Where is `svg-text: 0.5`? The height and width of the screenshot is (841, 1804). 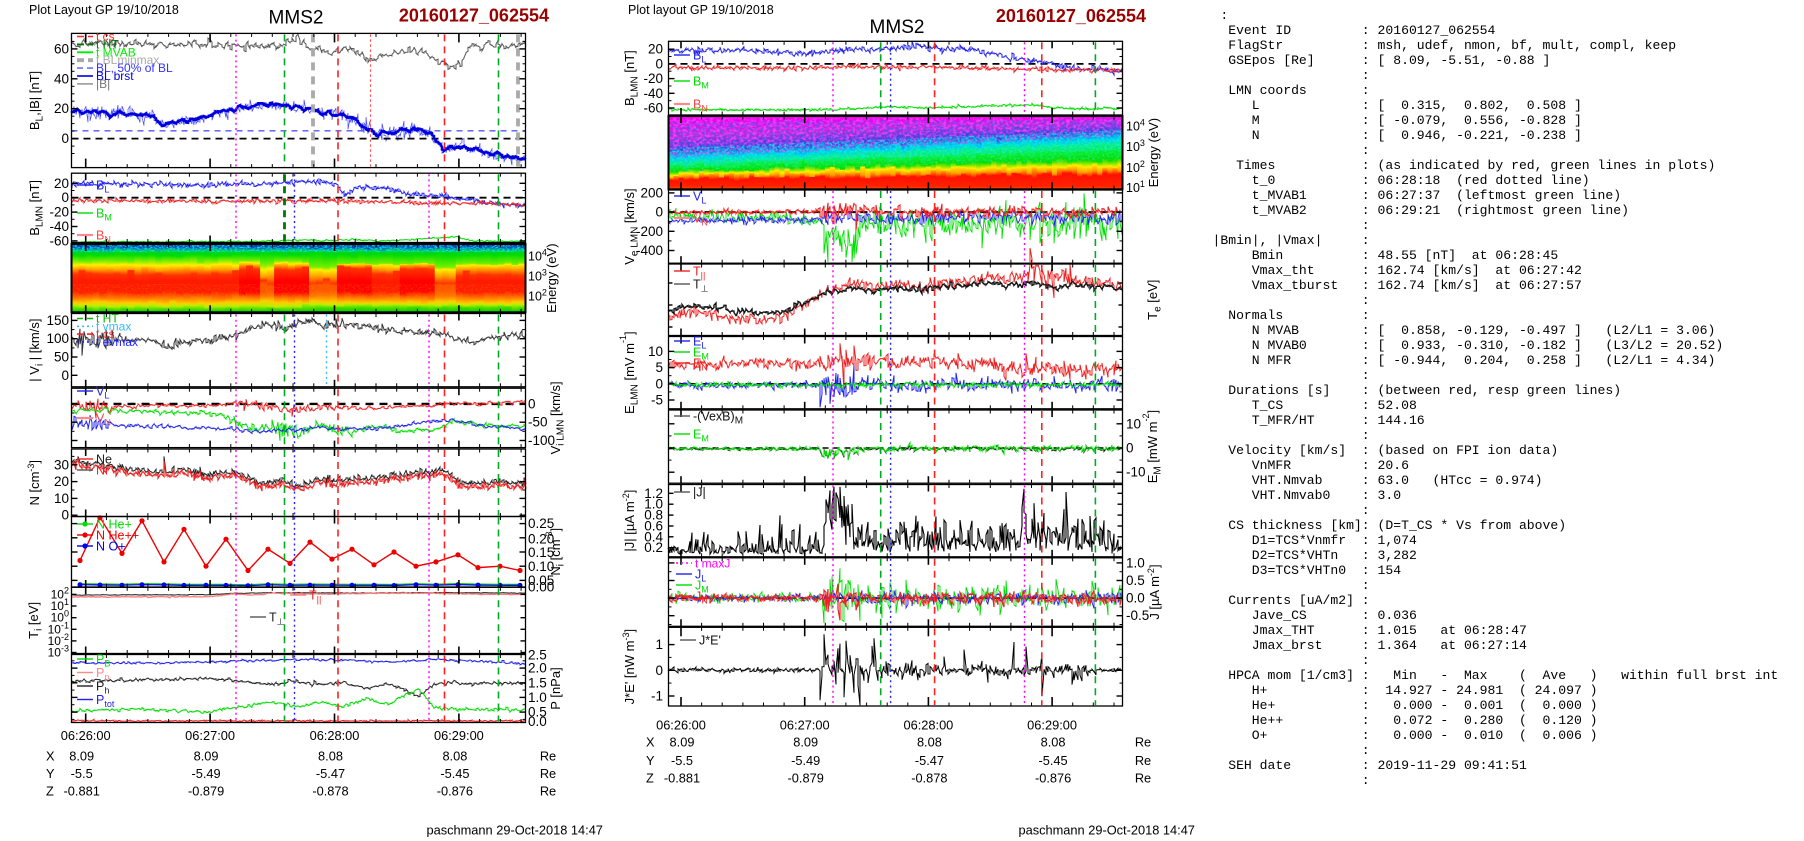 svg-text: 0.5 is located at coordinates (1135, 580).